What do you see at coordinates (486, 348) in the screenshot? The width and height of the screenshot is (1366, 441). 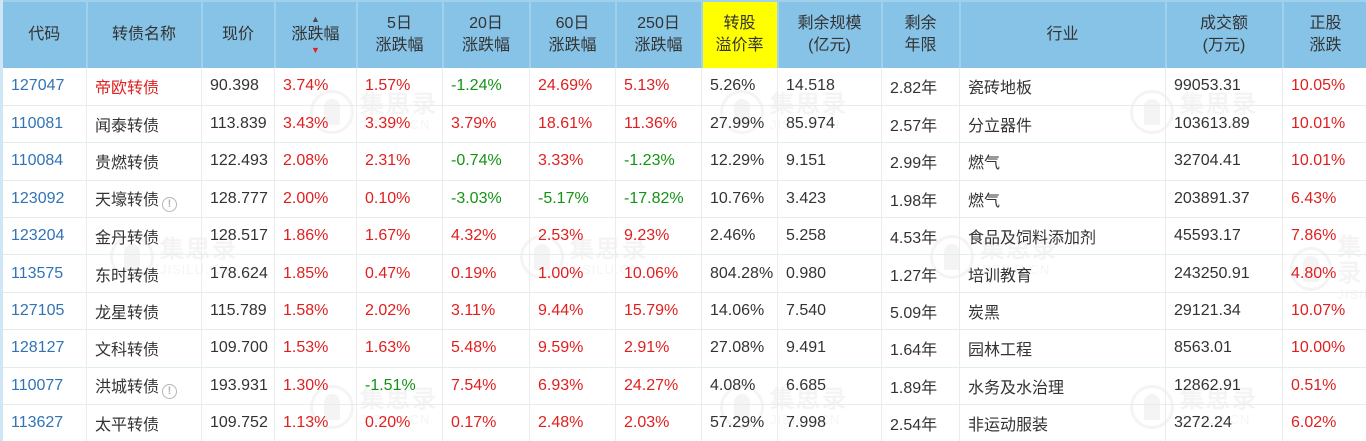 I see `change-20d-cell: 5.48%` at bounding box center [486, 348].